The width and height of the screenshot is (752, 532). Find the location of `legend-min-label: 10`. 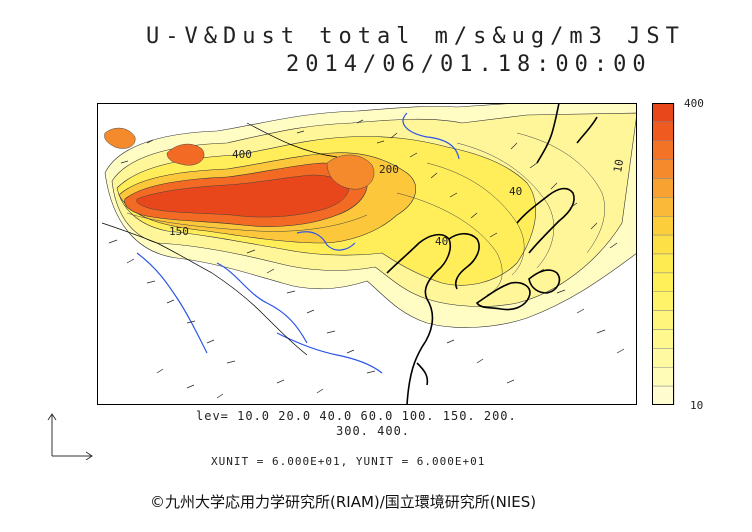

legend-min-label: 10 is located at coordinates (697, 405).